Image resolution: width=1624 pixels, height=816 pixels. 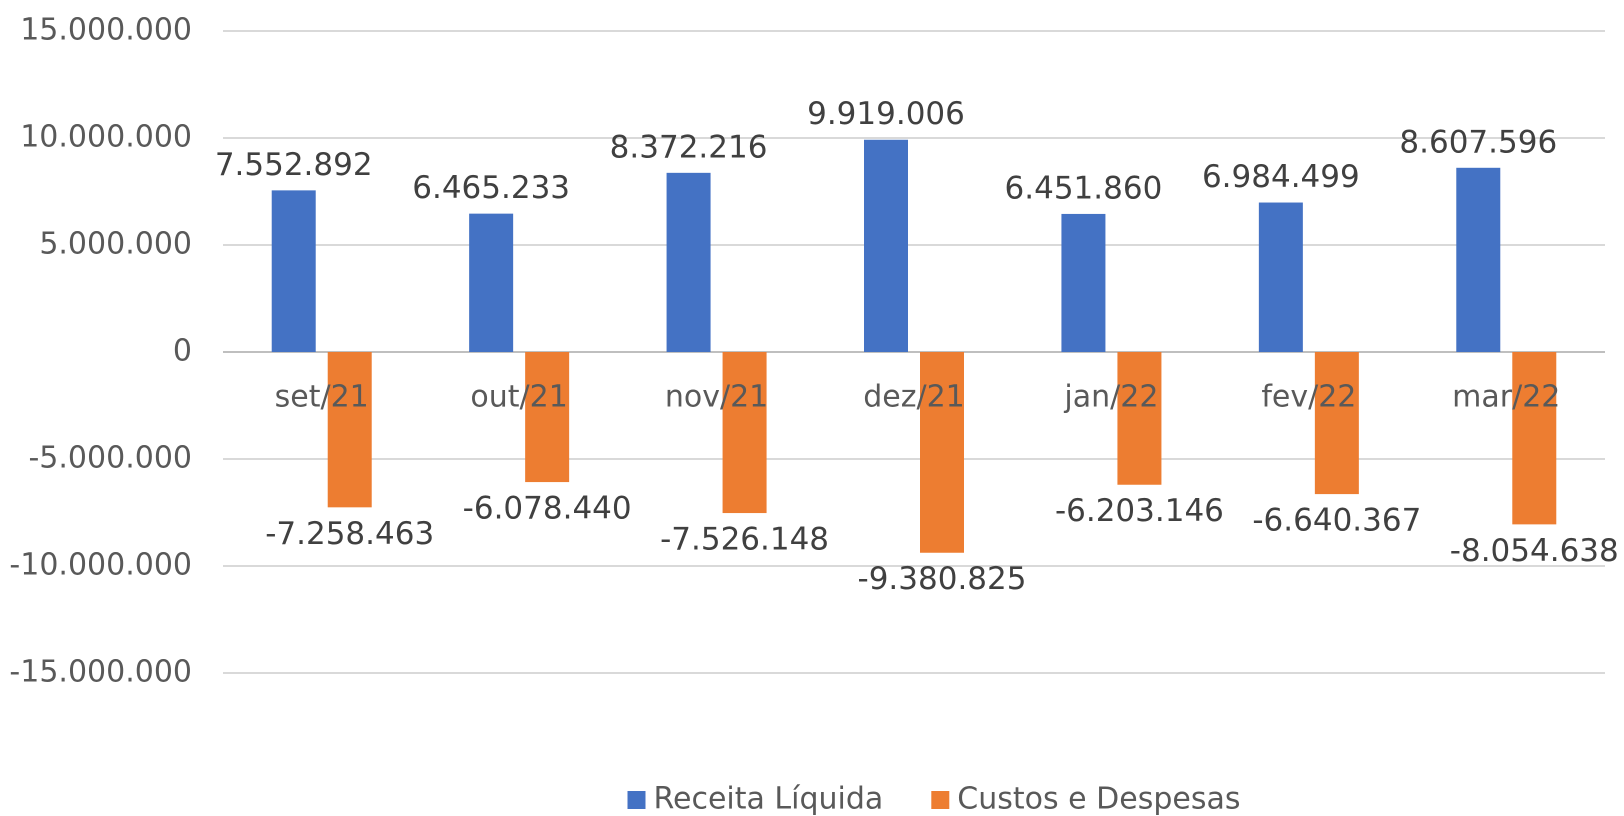 I want to click on data-label: -7.526.148, so click(x=744, y=540).